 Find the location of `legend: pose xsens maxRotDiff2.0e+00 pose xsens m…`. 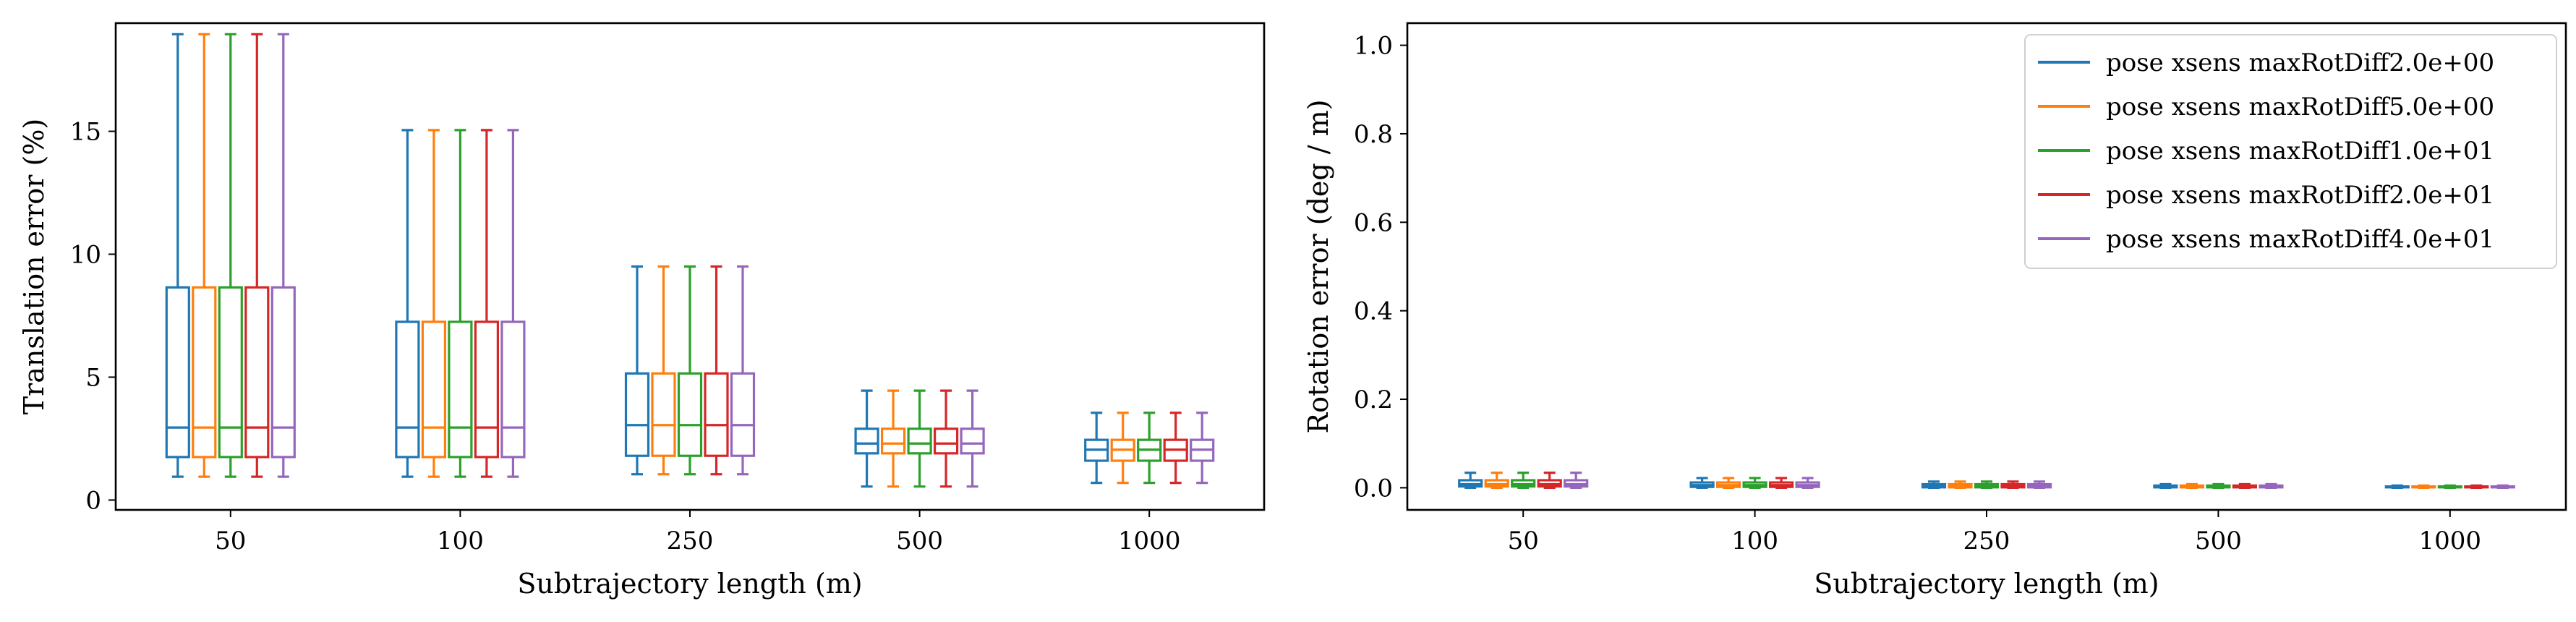

legend: pose xsens maxRotDiff2.0e+00 pose xsens m… is located at coordinates (2290, 151).